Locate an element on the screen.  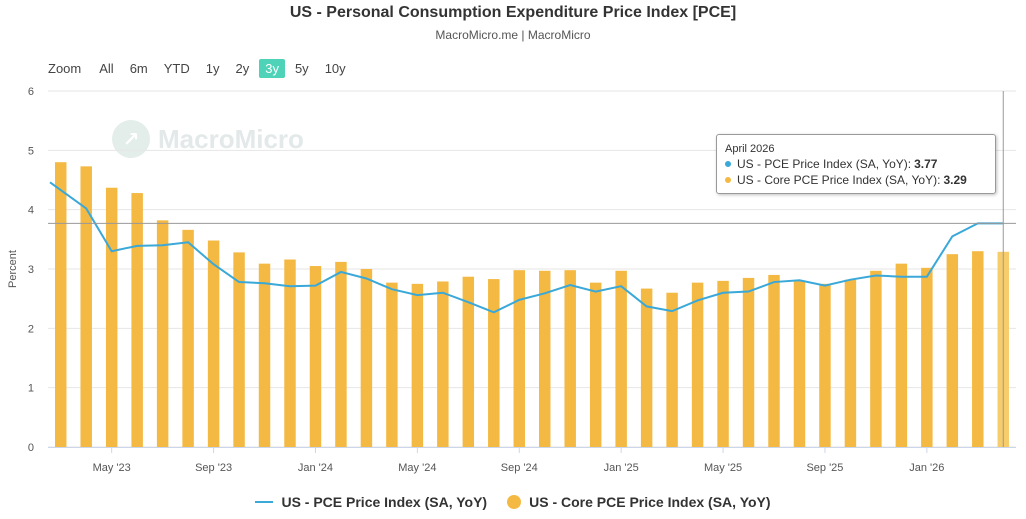
legend-item-pce: US - PCE Price Index (SA, YoY) is located at coordinates (371, 502).